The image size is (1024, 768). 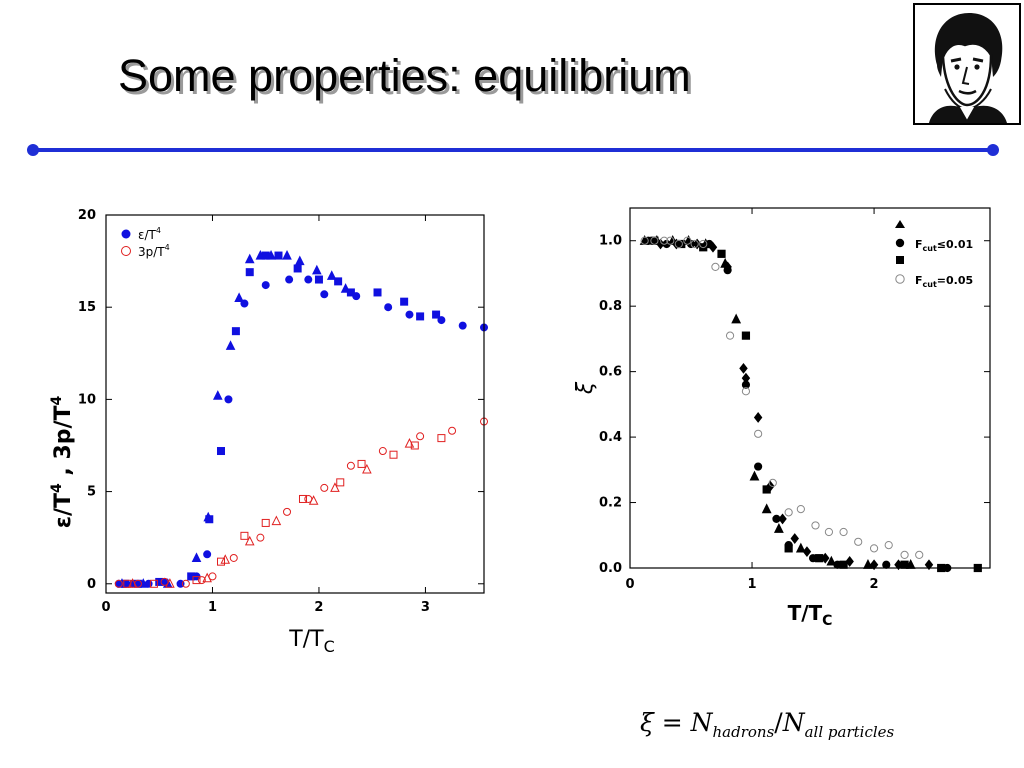 What do you see at coordinates (610, 568) in the screenshot?
I see `y-tick-label: 0.0` at bounding box center [610, 568].